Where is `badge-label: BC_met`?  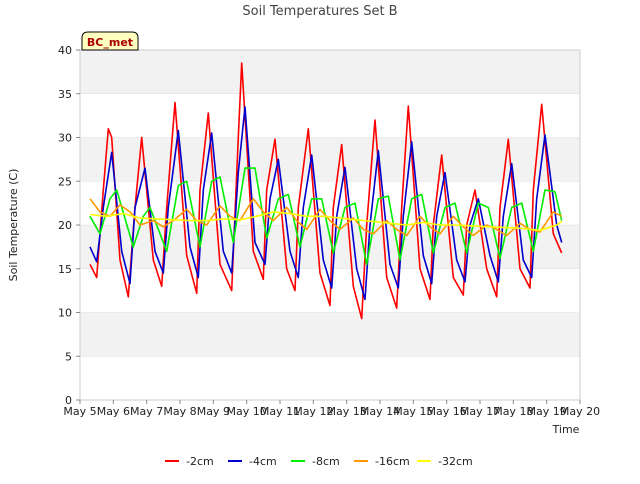
badge-label: BC_met is located at coordinates (110, 42).